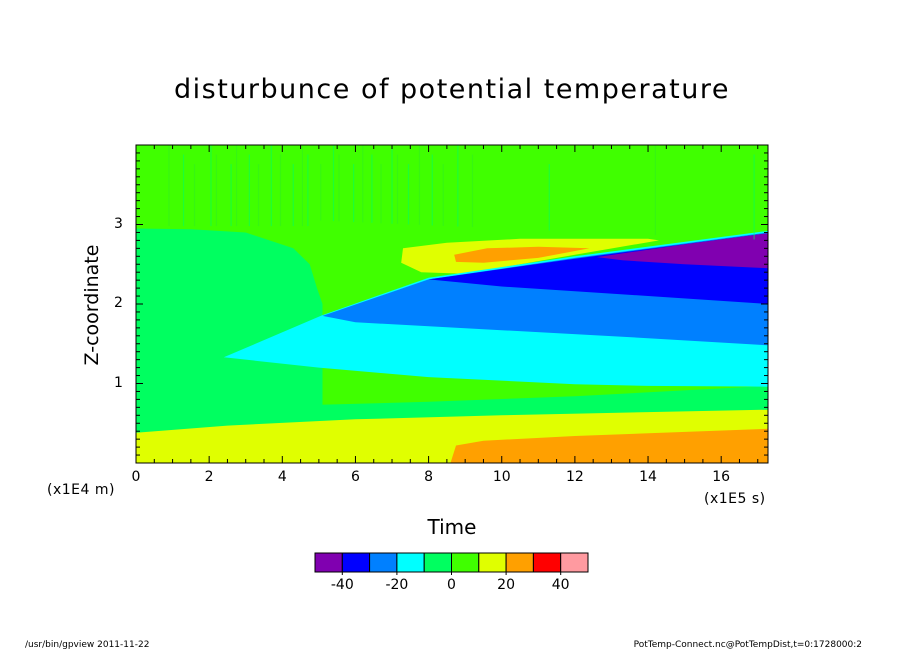 The width and height of the screenshot is (904, 654). What do you see at coordinates (452, 527) in the screenshot?
I see `x-axis-label: Time` at bounding box center [452, 527].